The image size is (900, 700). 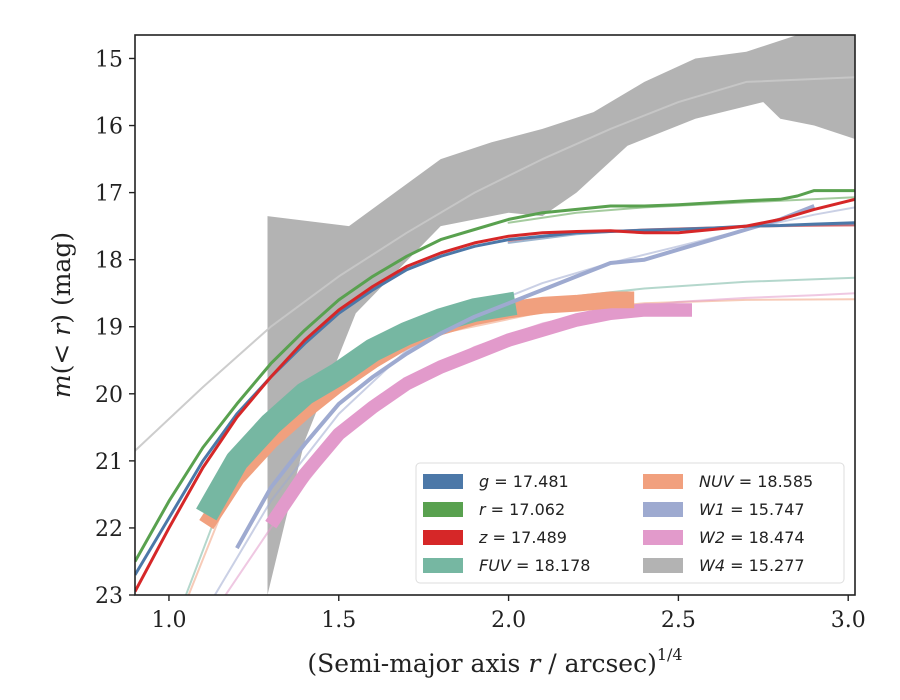 What do you see at coordinates (109, 59) in the screenshot?
I see `y-tick-label: 15` at bounding box center [109, 59].